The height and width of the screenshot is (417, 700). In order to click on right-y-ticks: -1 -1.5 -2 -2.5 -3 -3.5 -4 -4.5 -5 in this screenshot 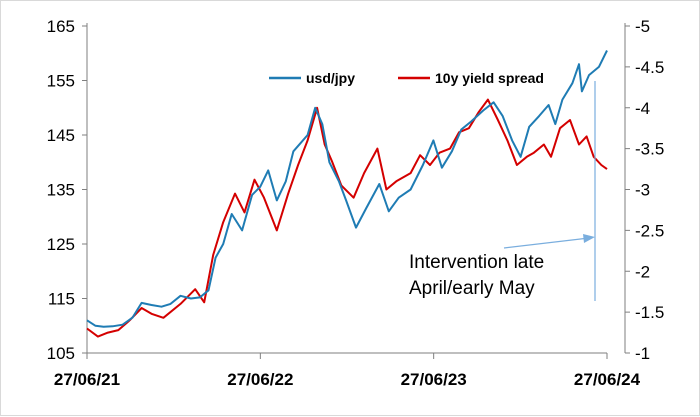, I will do `click(644, 190)`.